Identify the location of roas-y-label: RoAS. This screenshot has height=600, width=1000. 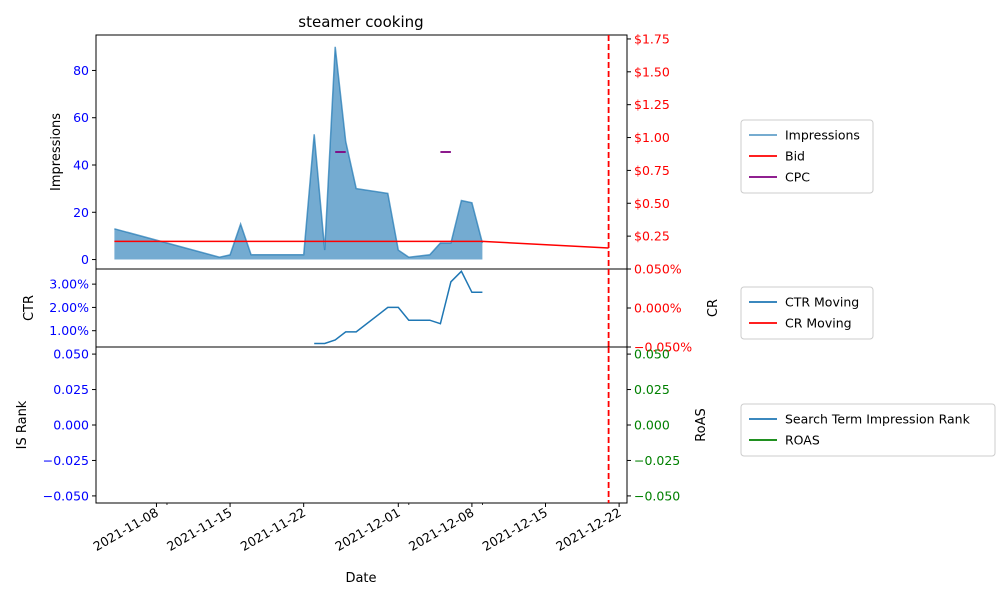
(701, 425).